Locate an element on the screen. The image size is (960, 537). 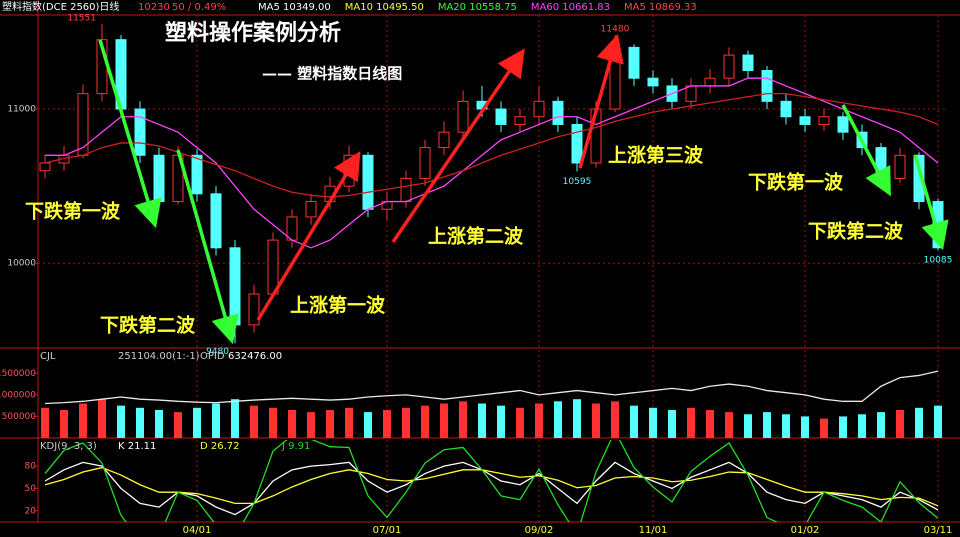
k-label: K 21.11 is located at coordinates (137, 446).